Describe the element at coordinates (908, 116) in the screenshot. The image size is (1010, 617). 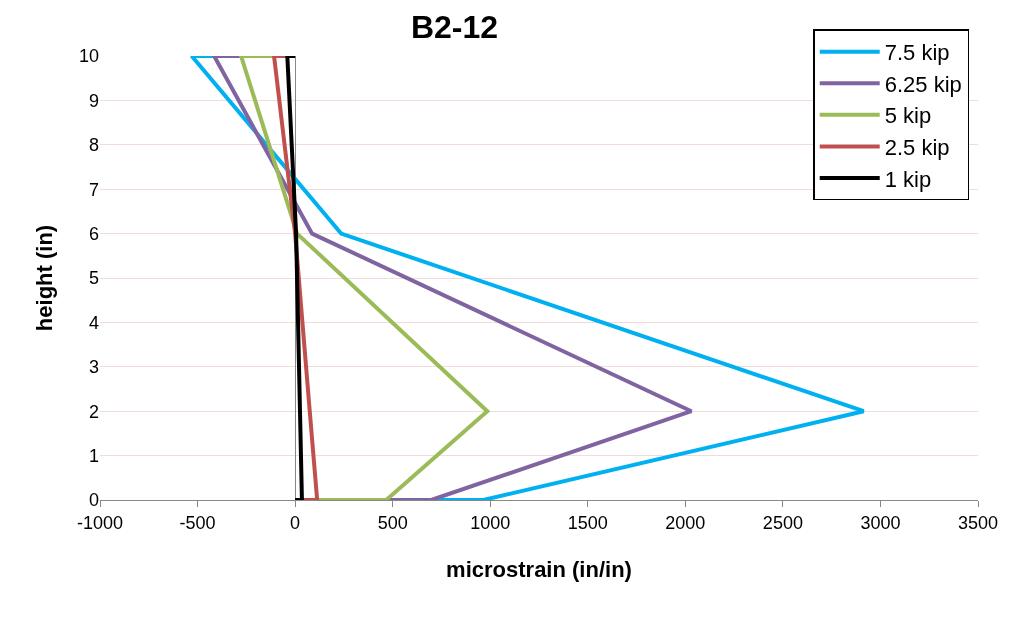
I see `legend-label: 5 kip` at that location.